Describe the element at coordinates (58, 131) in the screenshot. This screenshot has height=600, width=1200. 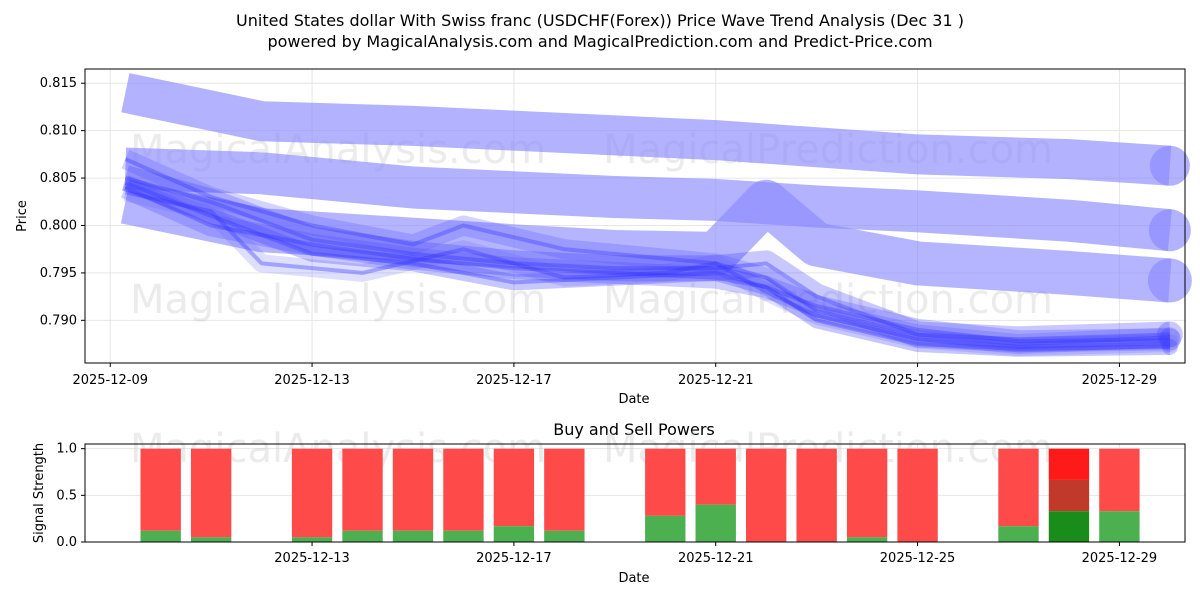
I see `price-y-tick-label: 0.810` at that location.